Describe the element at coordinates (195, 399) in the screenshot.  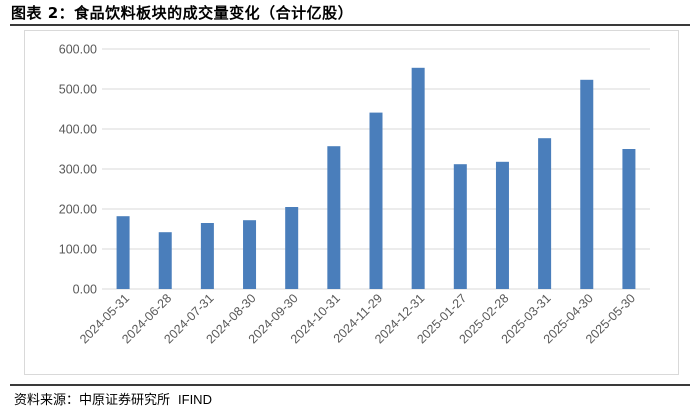
I see `source-vendor: IFIND` at that location.